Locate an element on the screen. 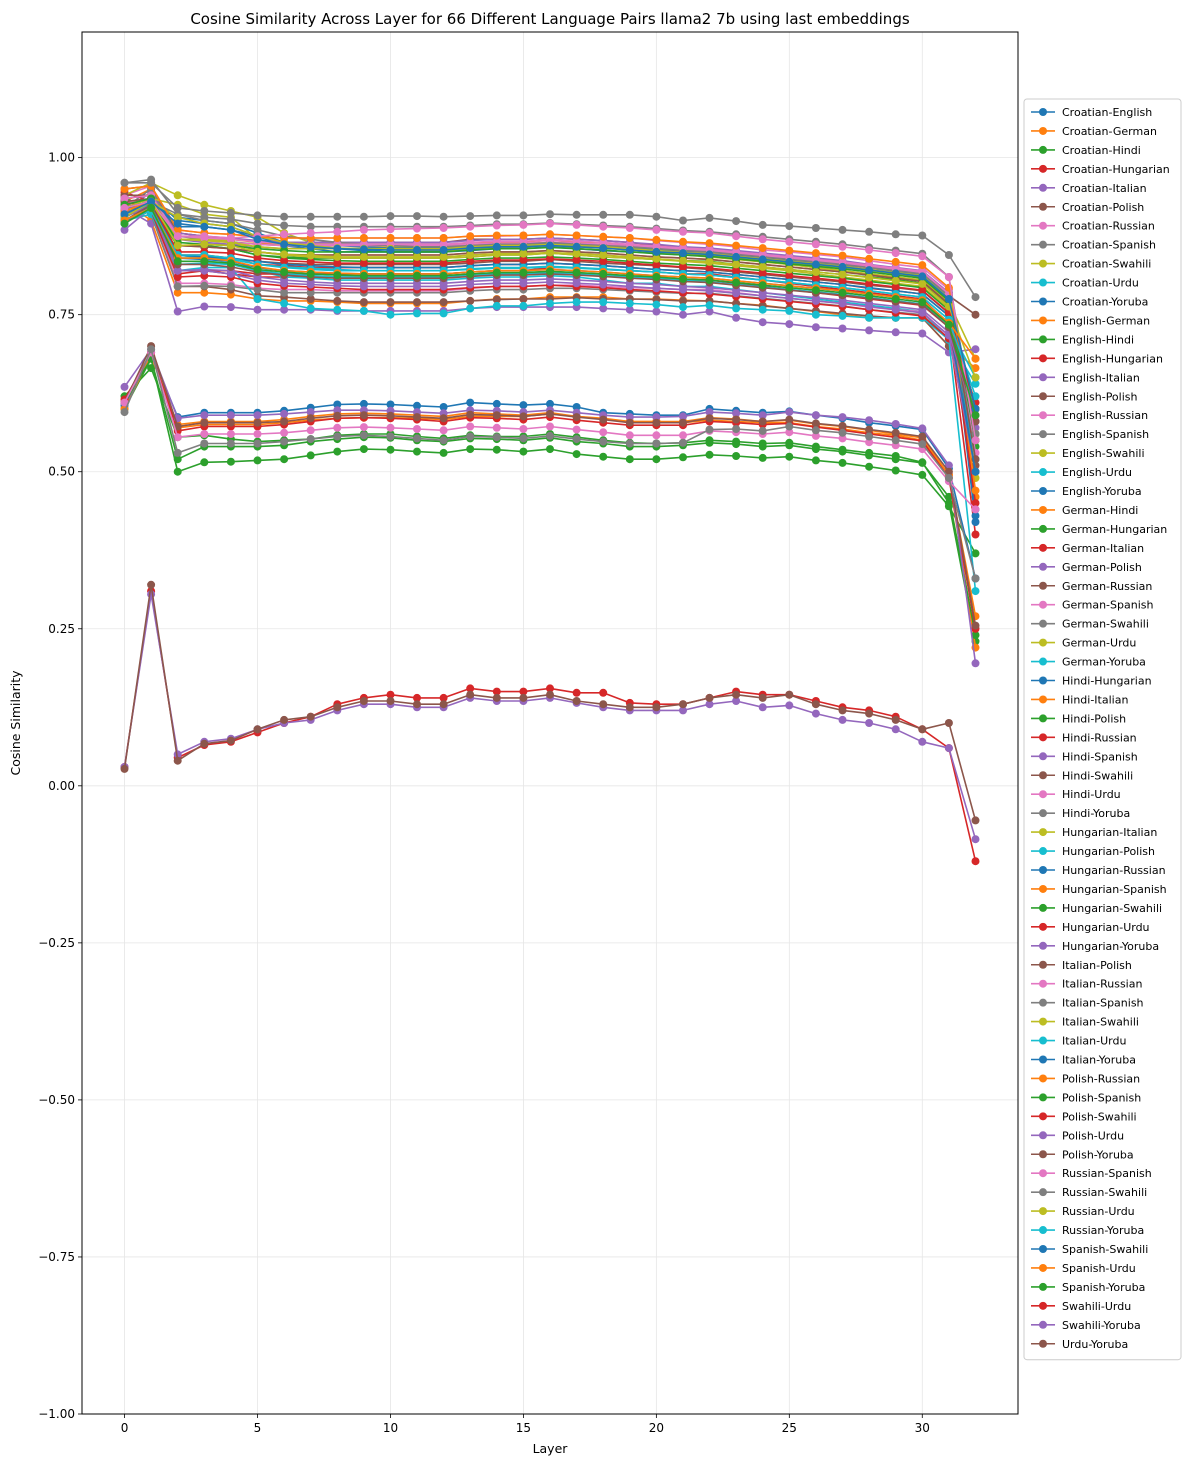 This screenshot has width=1189, height=1471. legend-item: Hungarian-Polish is located at coordinates (1093, 851).